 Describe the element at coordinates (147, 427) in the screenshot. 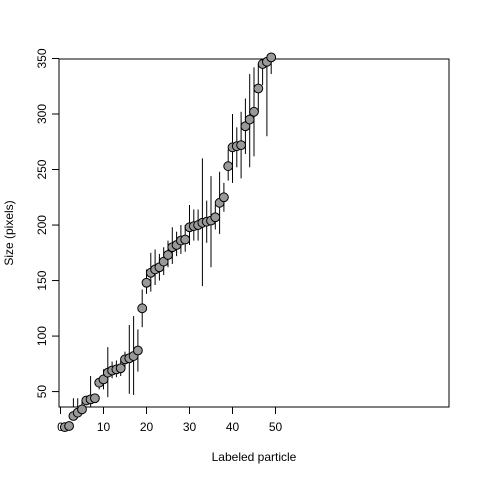

I see `x-tick-label: 20` at that location.